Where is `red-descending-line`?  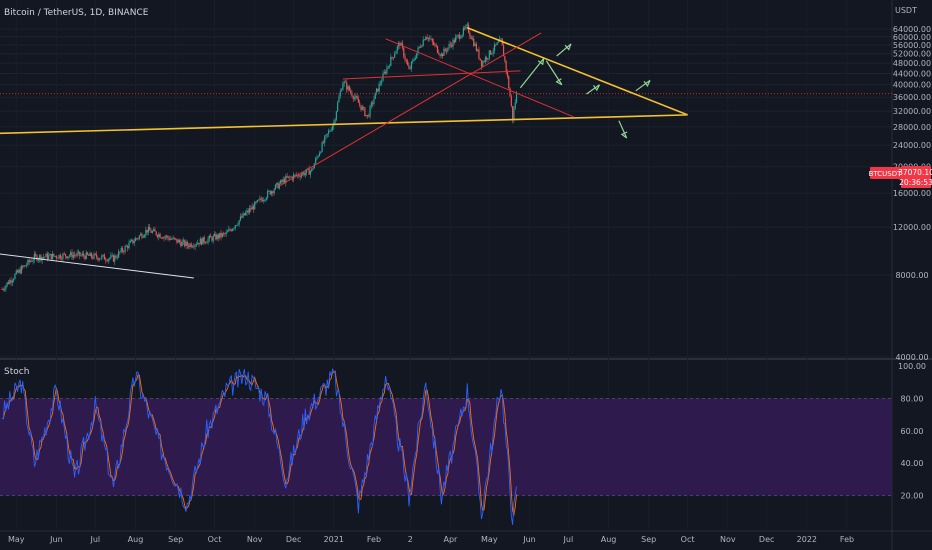
red-descending-line is located at coordinates (479, 78).